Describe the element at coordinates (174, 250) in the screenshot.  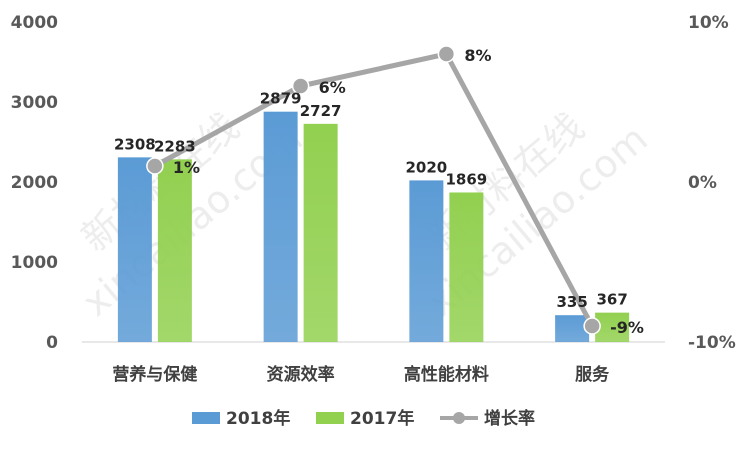
I see `bar-2017年-营养与保健` at that location.